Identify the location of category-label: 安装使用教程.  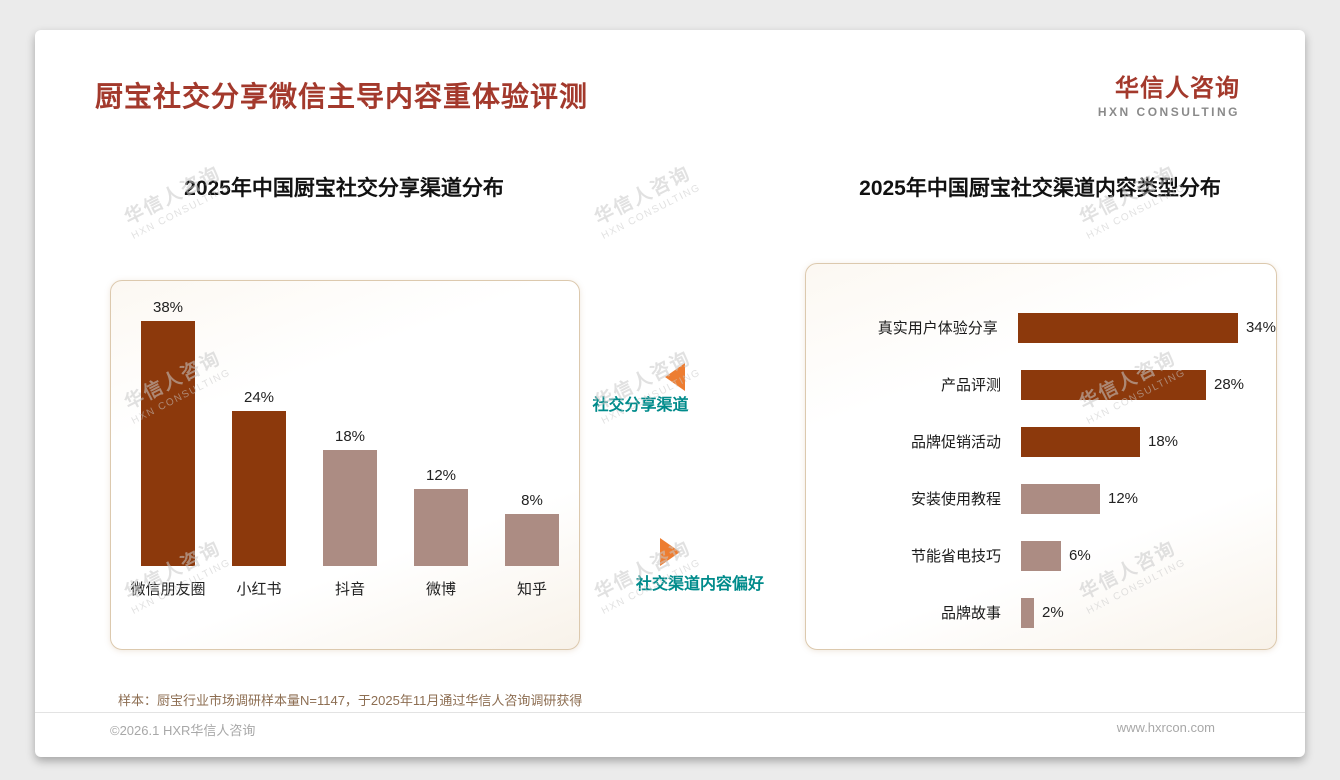
(955, 499).